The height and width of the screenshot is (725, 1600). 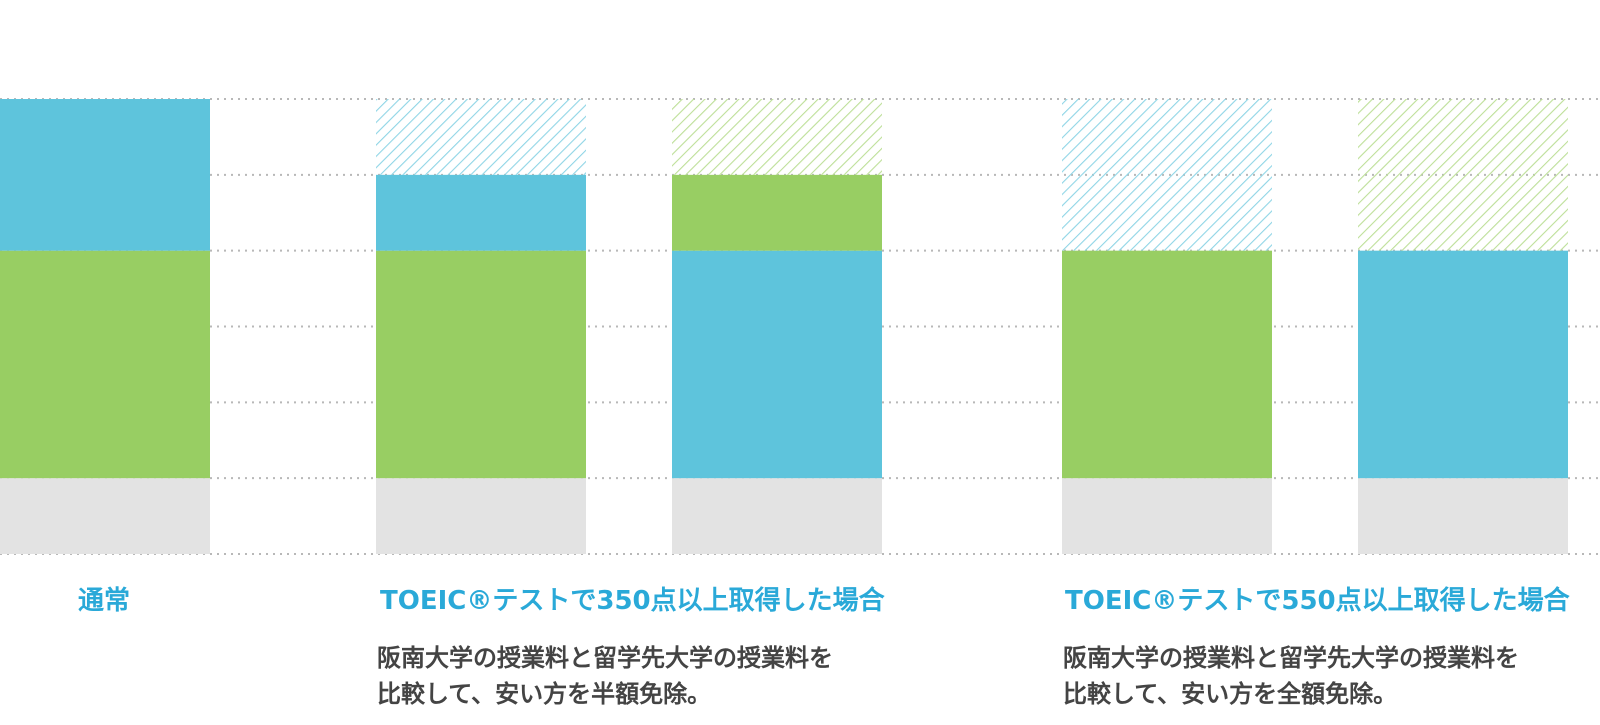 What do you see at coordinates (1317, 601) in the screenshot?
I see `group-title-toeic-550: TOEIC®テストで550点以上取得した場合` at bounding box center [1317, 601].